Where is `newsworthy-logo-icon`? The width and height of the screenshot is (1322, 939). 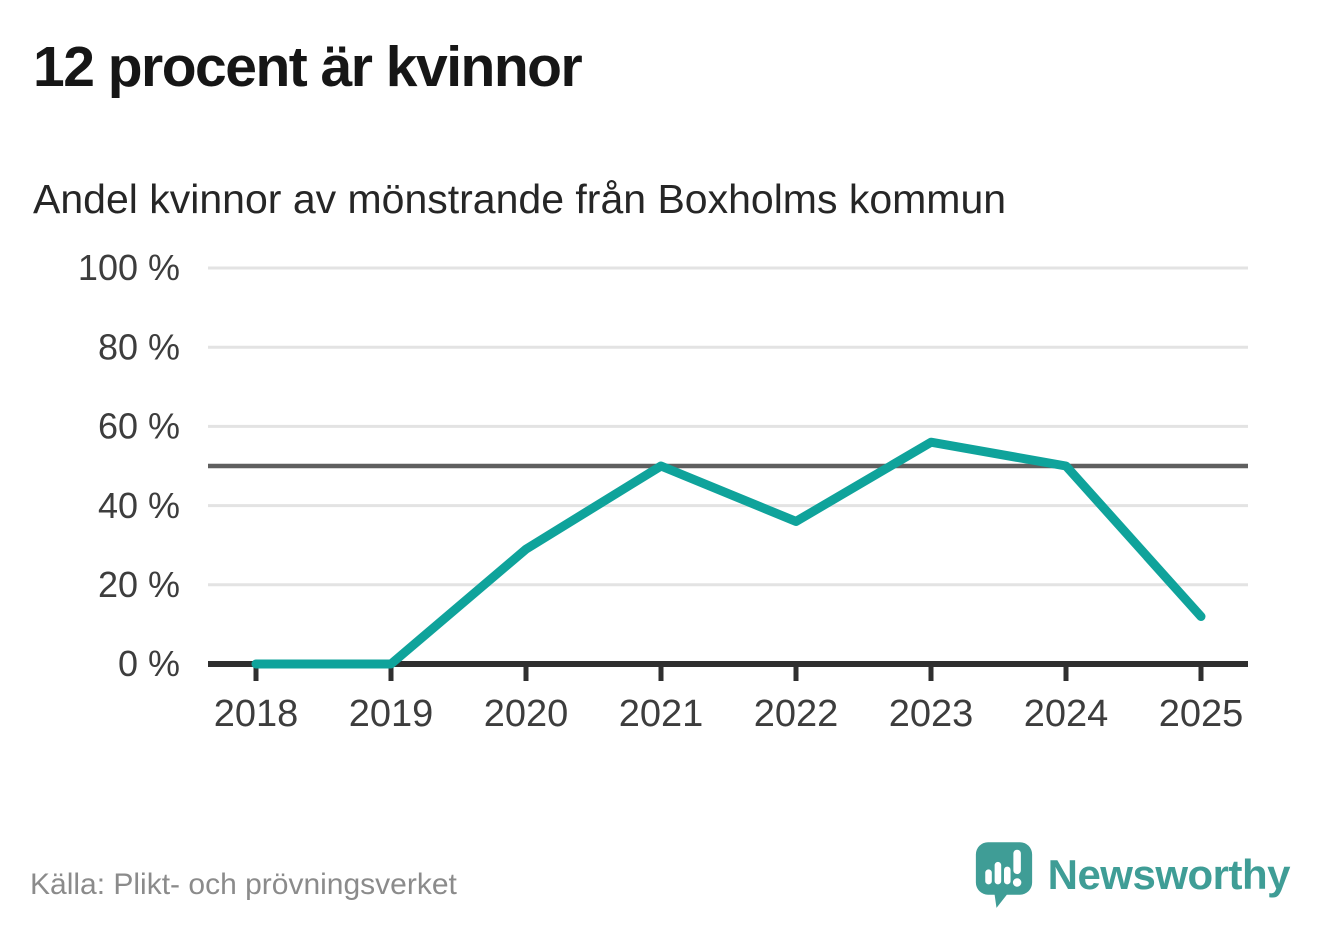
newsworthy-logo-icon is located at coordinates (1003, 875).